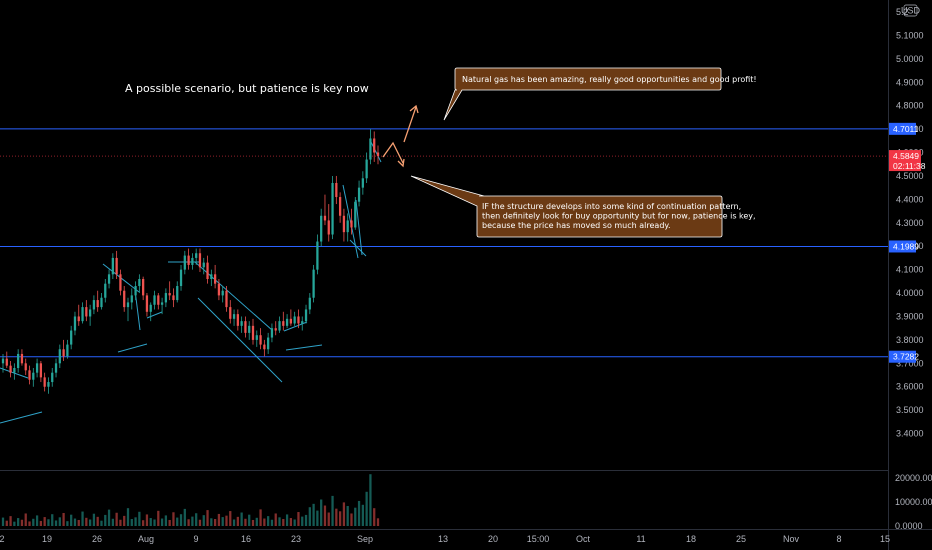 This screenshot has height=550, width=932. Describe the element at coordinates (902, 246) in the screenshot. I see `level-tag-box` at that location.